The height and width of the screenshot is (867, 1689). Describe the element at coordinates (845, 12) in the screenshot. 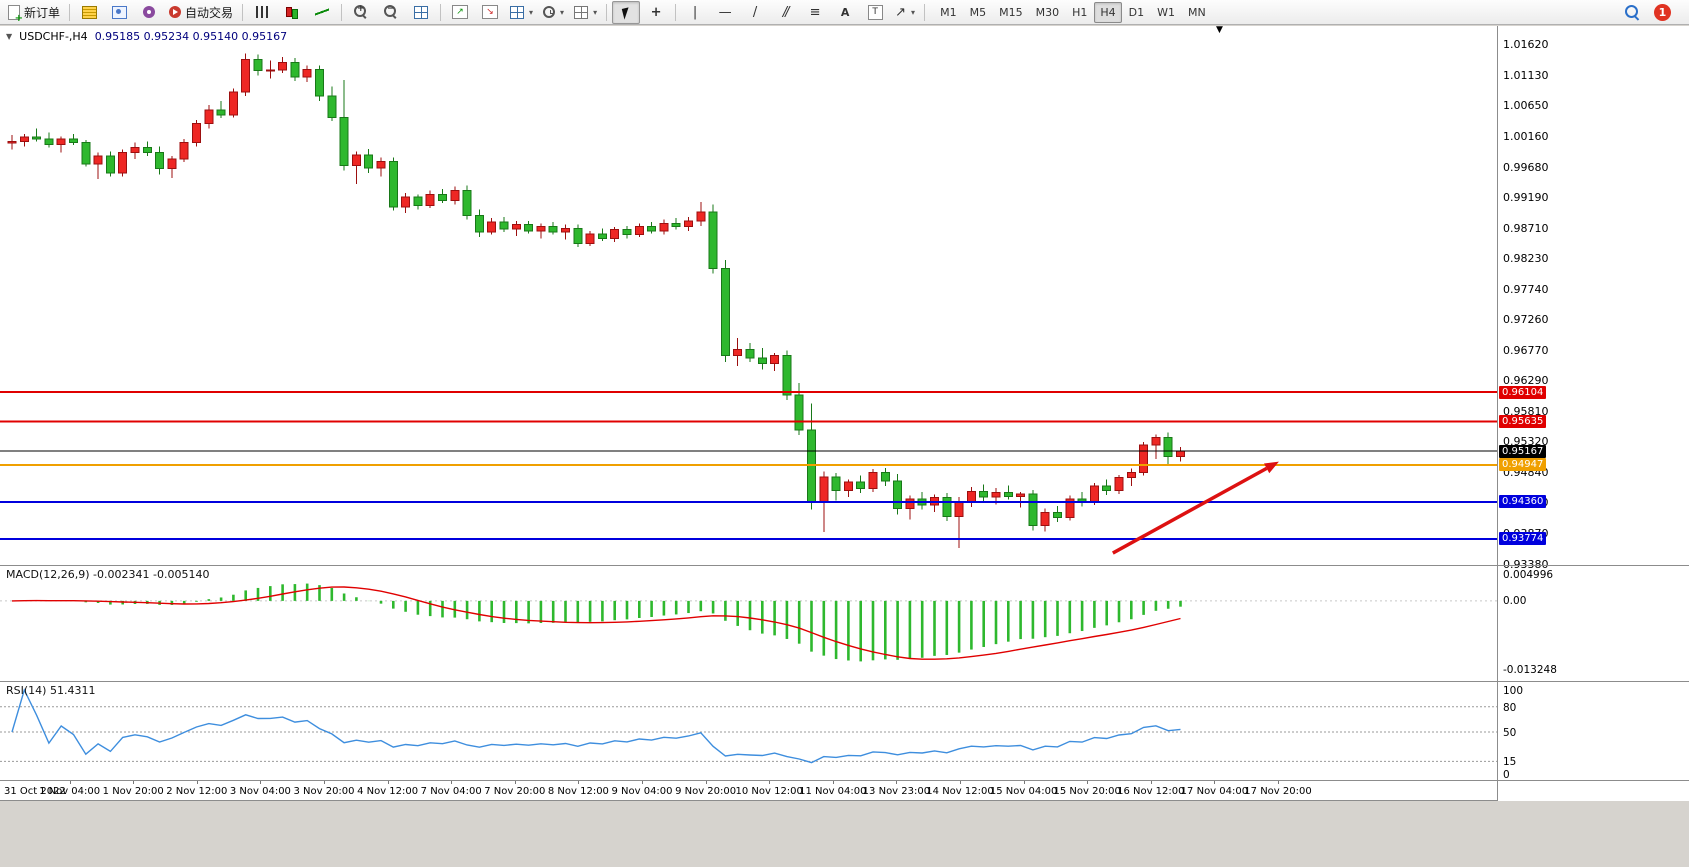

I see `text-tool-button: A` at that location.